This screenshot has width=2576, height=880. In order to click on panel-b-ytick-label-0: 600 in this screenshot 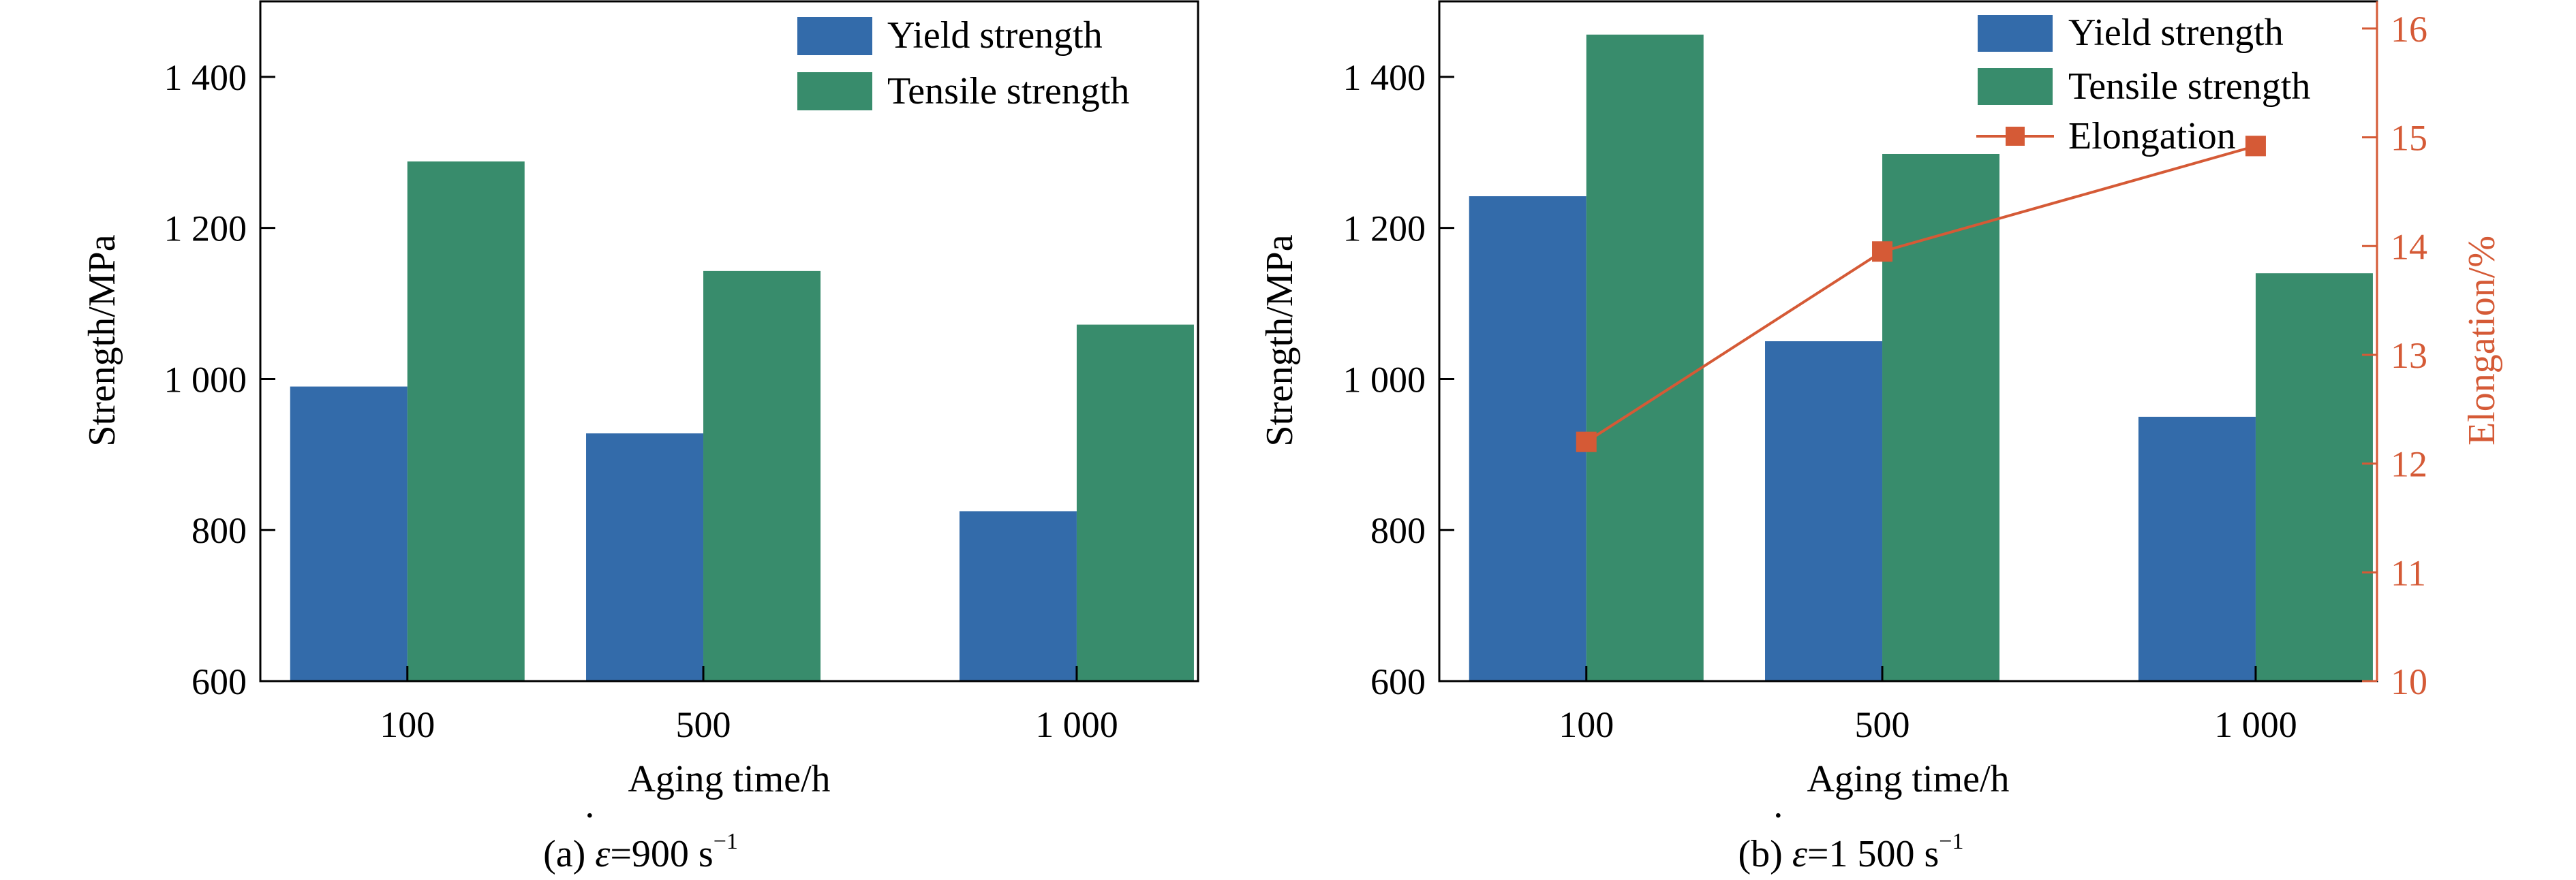, I will do `click(1398, 681)`.